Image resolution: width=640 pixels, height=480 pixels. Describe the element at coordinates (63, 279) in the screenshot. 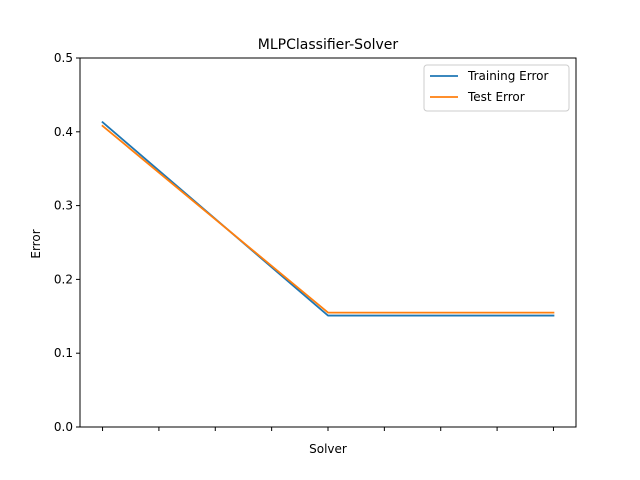

I see `y-tick-label: 0.2` at that location.